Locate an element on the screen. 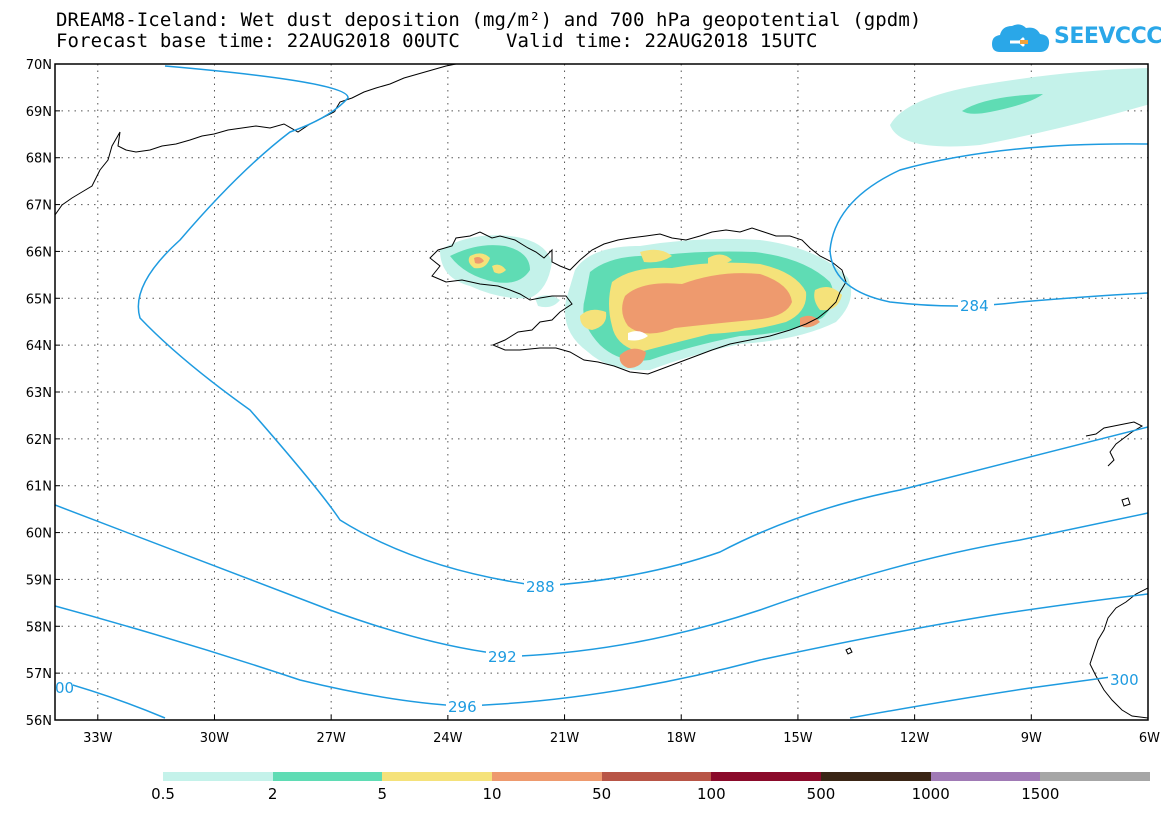 The width and height of the screenshot is (1175, 815). lon-label: 21W is located at coordinates (565, 738).